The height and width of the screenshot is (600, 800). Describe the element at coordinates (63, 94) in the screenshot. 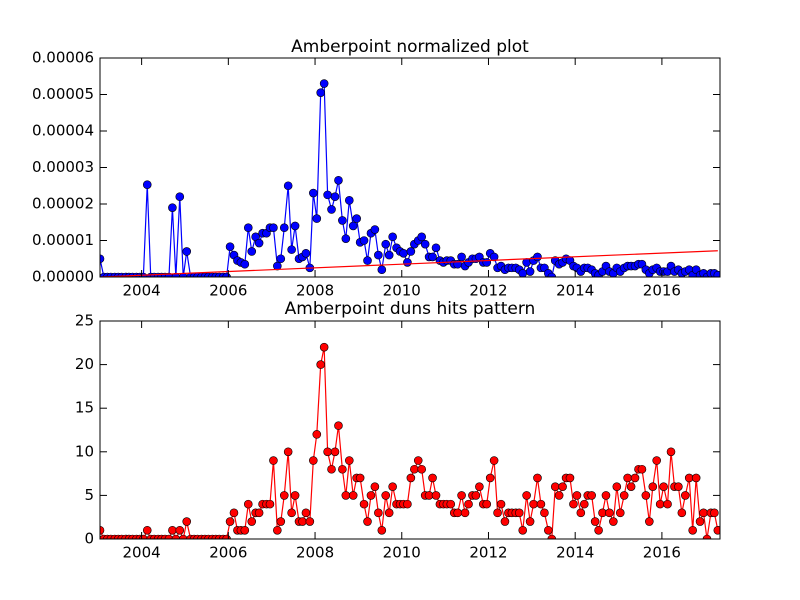

I see `y-tick-label: 0.00005` at that location.